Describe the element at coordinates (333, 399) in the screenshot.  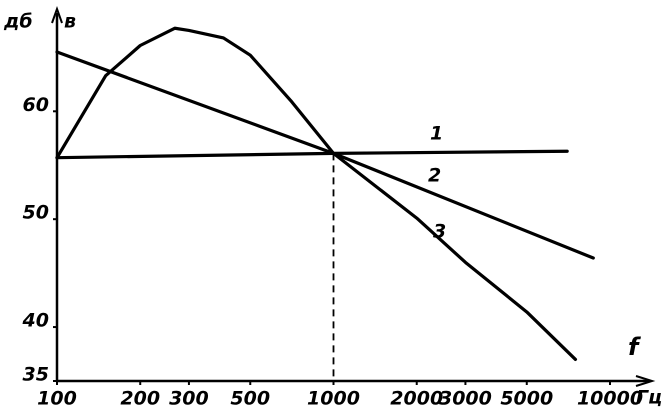
I see `x-tick-label: 1000` at that location.